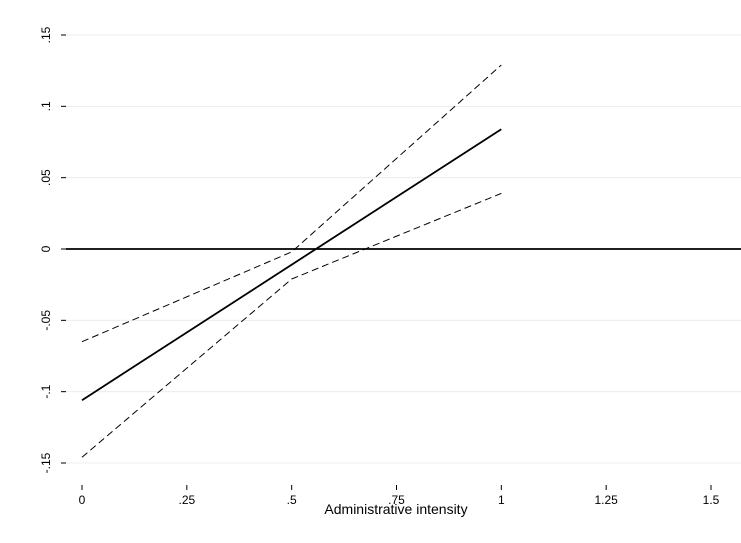 The height and width of the screenshot is (543, 741). I want to click on x-tick-label-2: .5, so click(292, 500).